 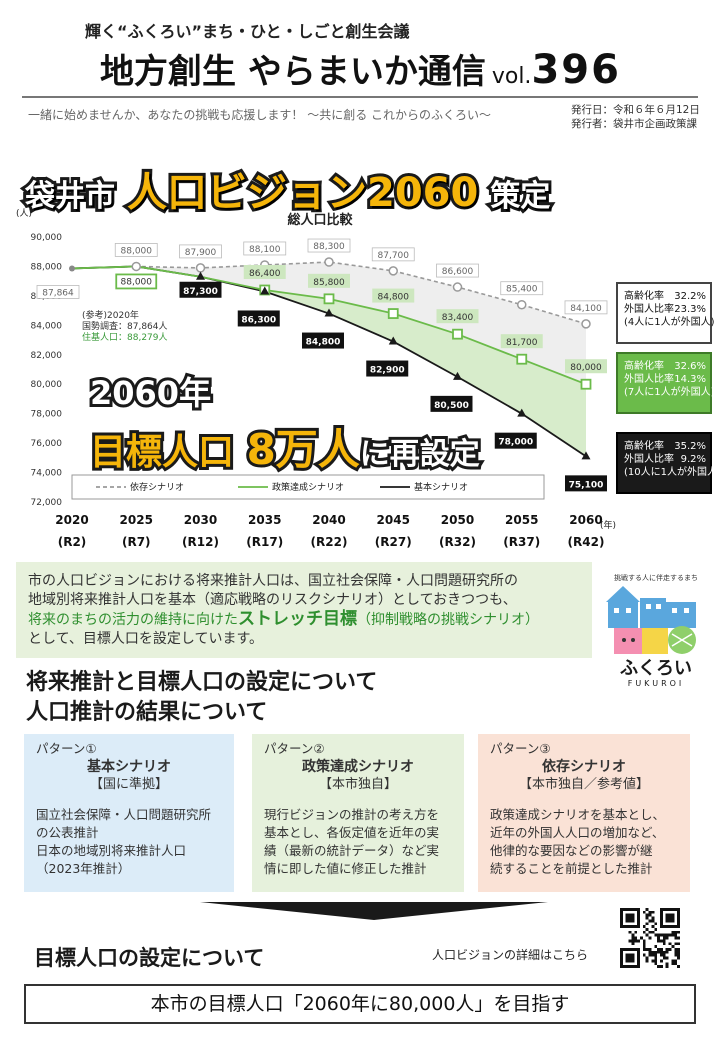 What do you see at coordinates (360, 68) in the screenshot?
I see `newsletter-title: 地方創生 やらまいか通信 vol.396` at bounding box center [360, 68].